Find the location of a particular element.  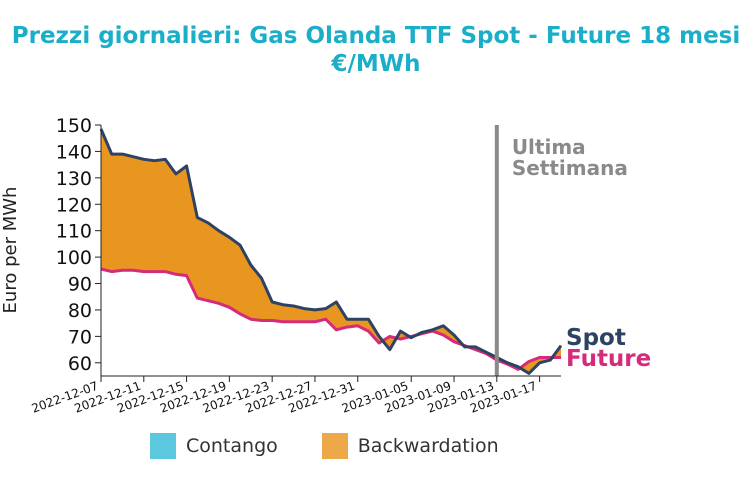

week-marker-label: Settimana is located at coordinates (570, 168).